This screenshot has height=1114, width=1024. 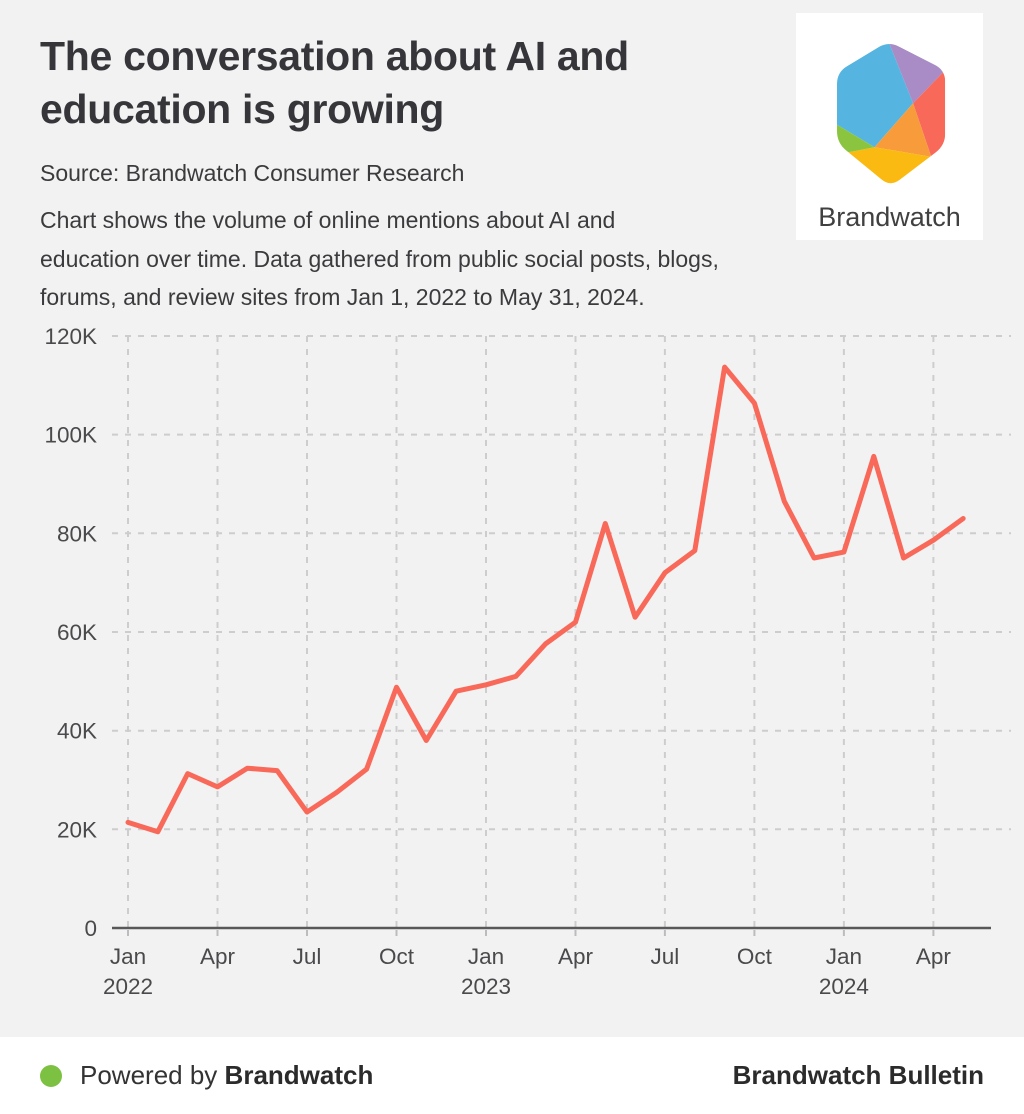 I want to click on status-dot-icon, so click(x=51, y=1075).